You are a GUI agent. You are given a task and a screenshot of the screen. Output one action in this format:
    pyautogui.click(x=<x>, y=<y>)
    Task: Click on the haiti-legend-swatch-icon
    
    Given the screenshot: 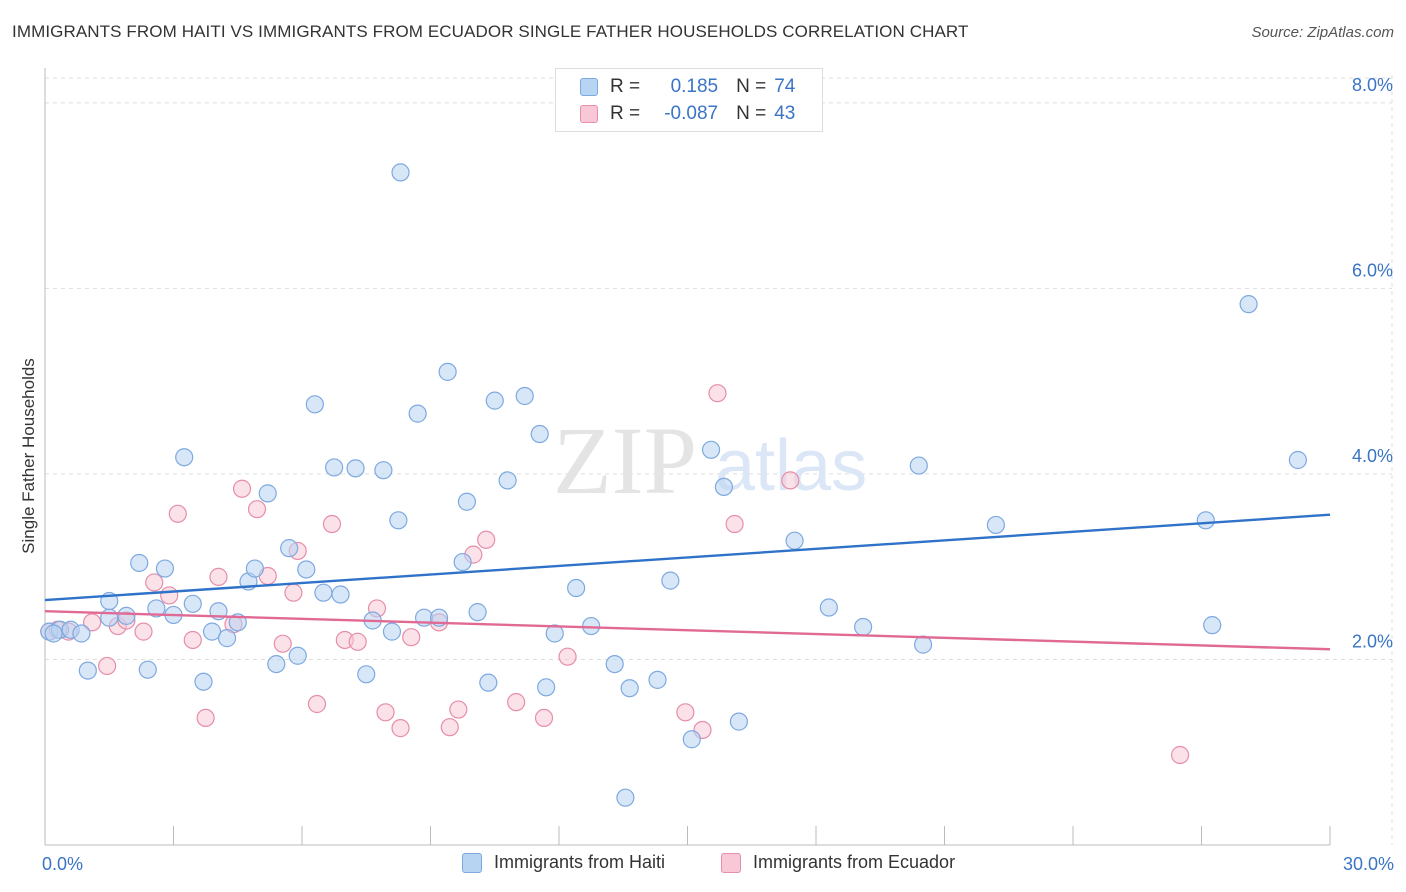 What is the action you would take?
    pyautogui.click(x=472, y=862)
    